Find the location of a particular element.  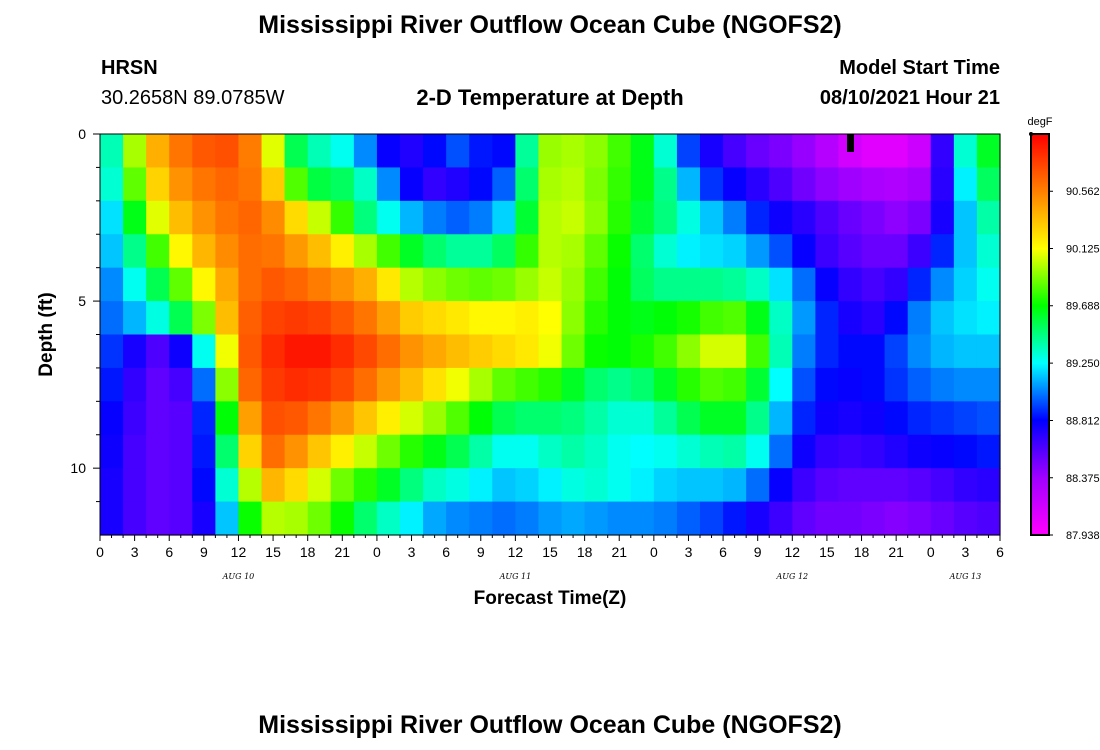

x-tick-label: 3 is located at coordinates (412, 552).